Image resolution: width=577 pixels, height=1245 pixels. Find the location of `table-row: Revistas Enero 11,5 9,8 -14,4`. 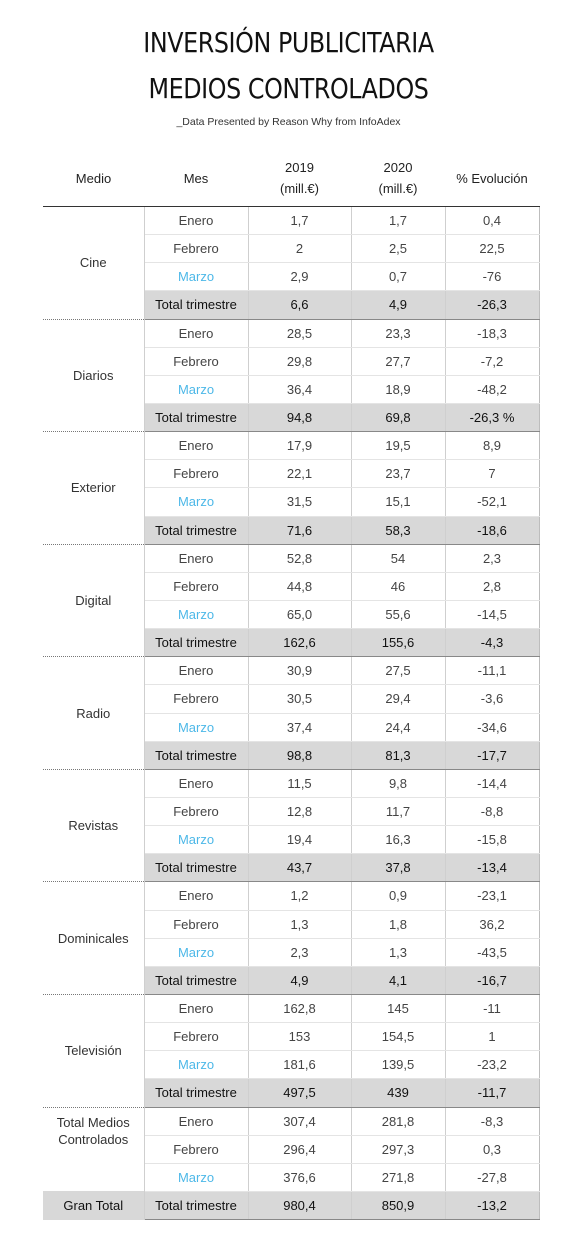

table-row: Revistas Enero 11,5 9,8 -14,4 is located at coordinates (291, 826).